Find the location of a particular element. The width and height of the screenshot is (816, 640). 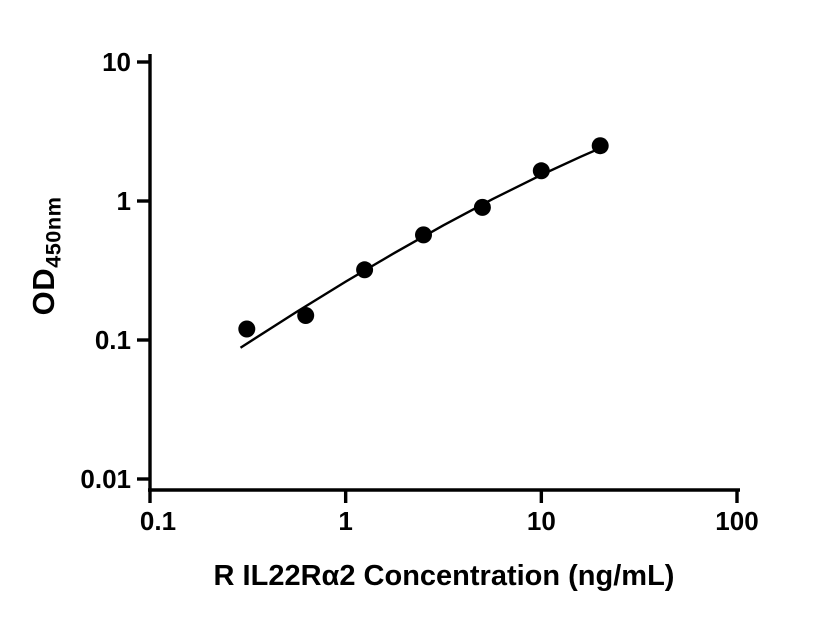

y-tick-label: 10 is located at coordinates (116, 62).